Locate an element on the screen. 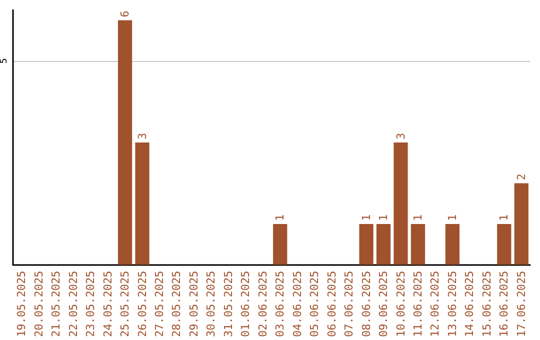  x-tick-label: 03.06.2025 is located at coordinates (280, 304).